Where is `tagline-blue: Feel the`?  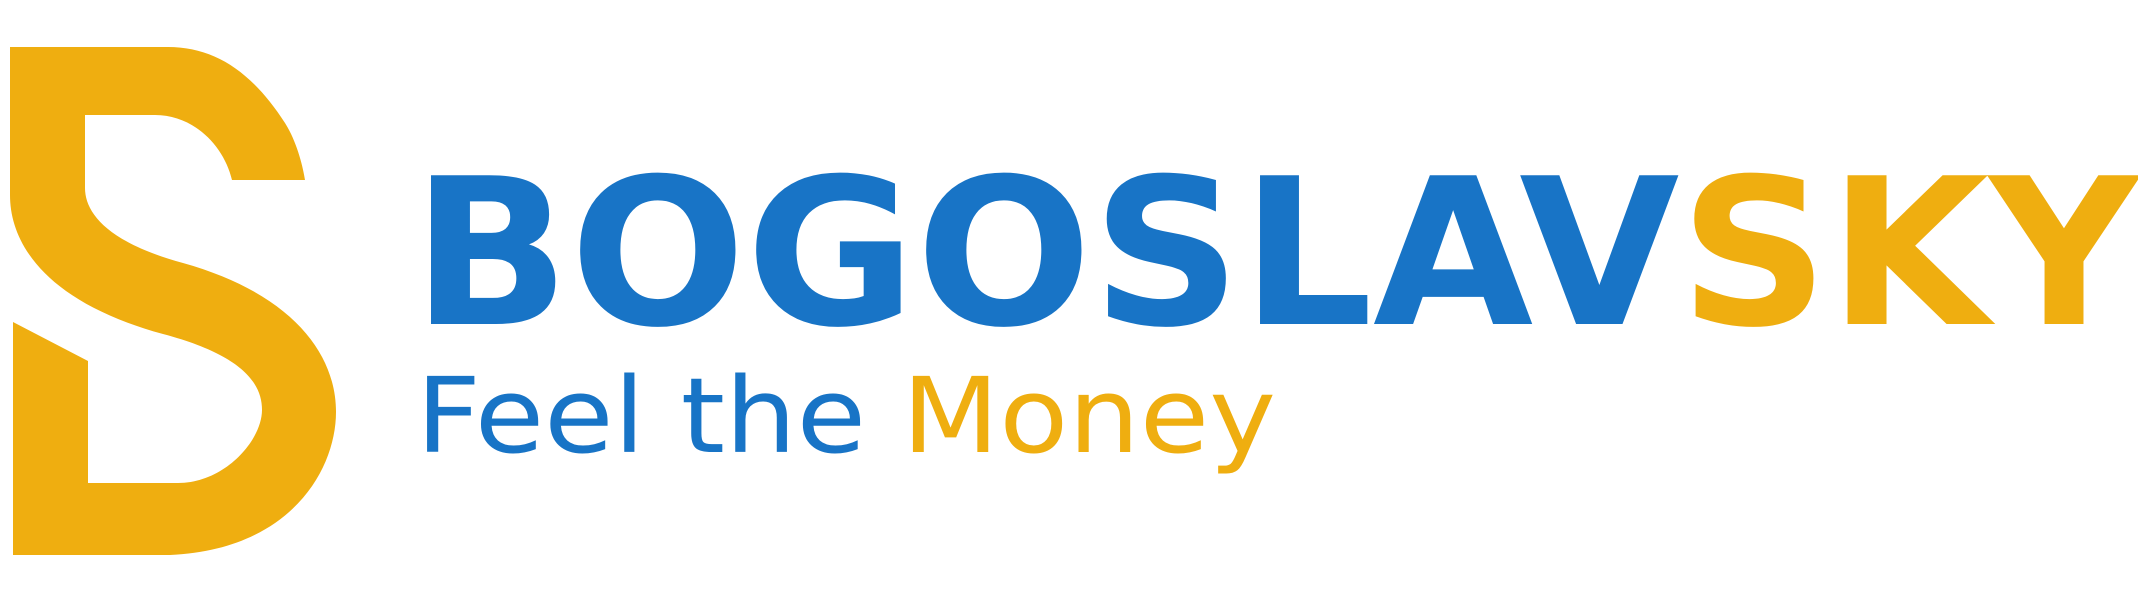 tagline-blue: Feel the is located at coordinates (659, 416).